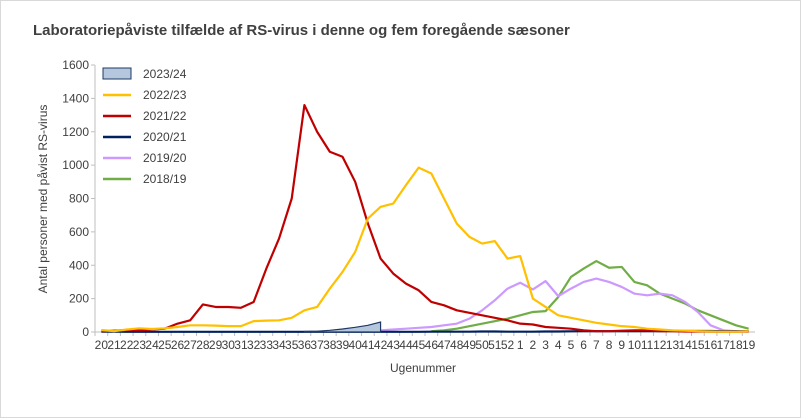 This screenshot has width=801, height=418. Describe the element at coordinates (267, 345) in the screenshot. I see `x-tick-label: 33` at that location.